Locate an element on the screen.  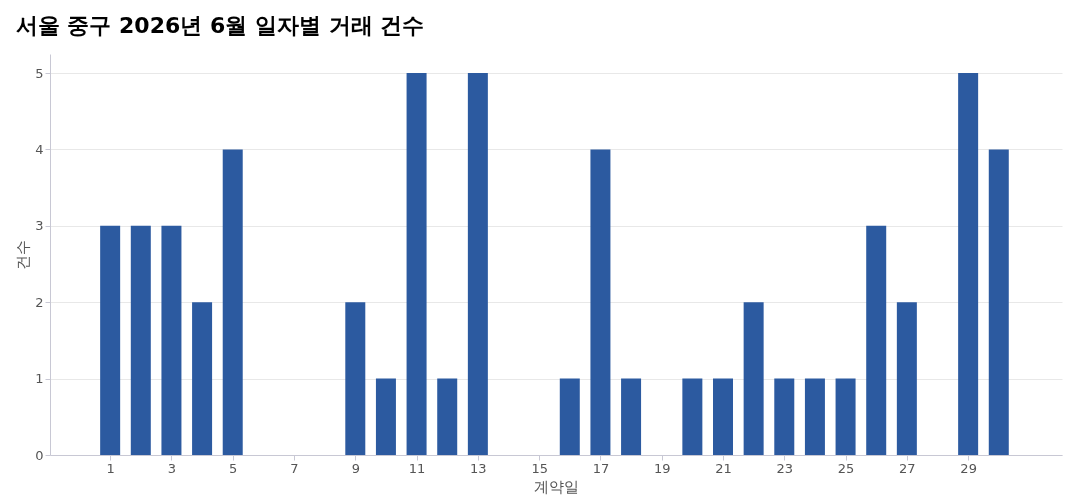
x-tick-label: 15 is located at coordinates (539, 468).